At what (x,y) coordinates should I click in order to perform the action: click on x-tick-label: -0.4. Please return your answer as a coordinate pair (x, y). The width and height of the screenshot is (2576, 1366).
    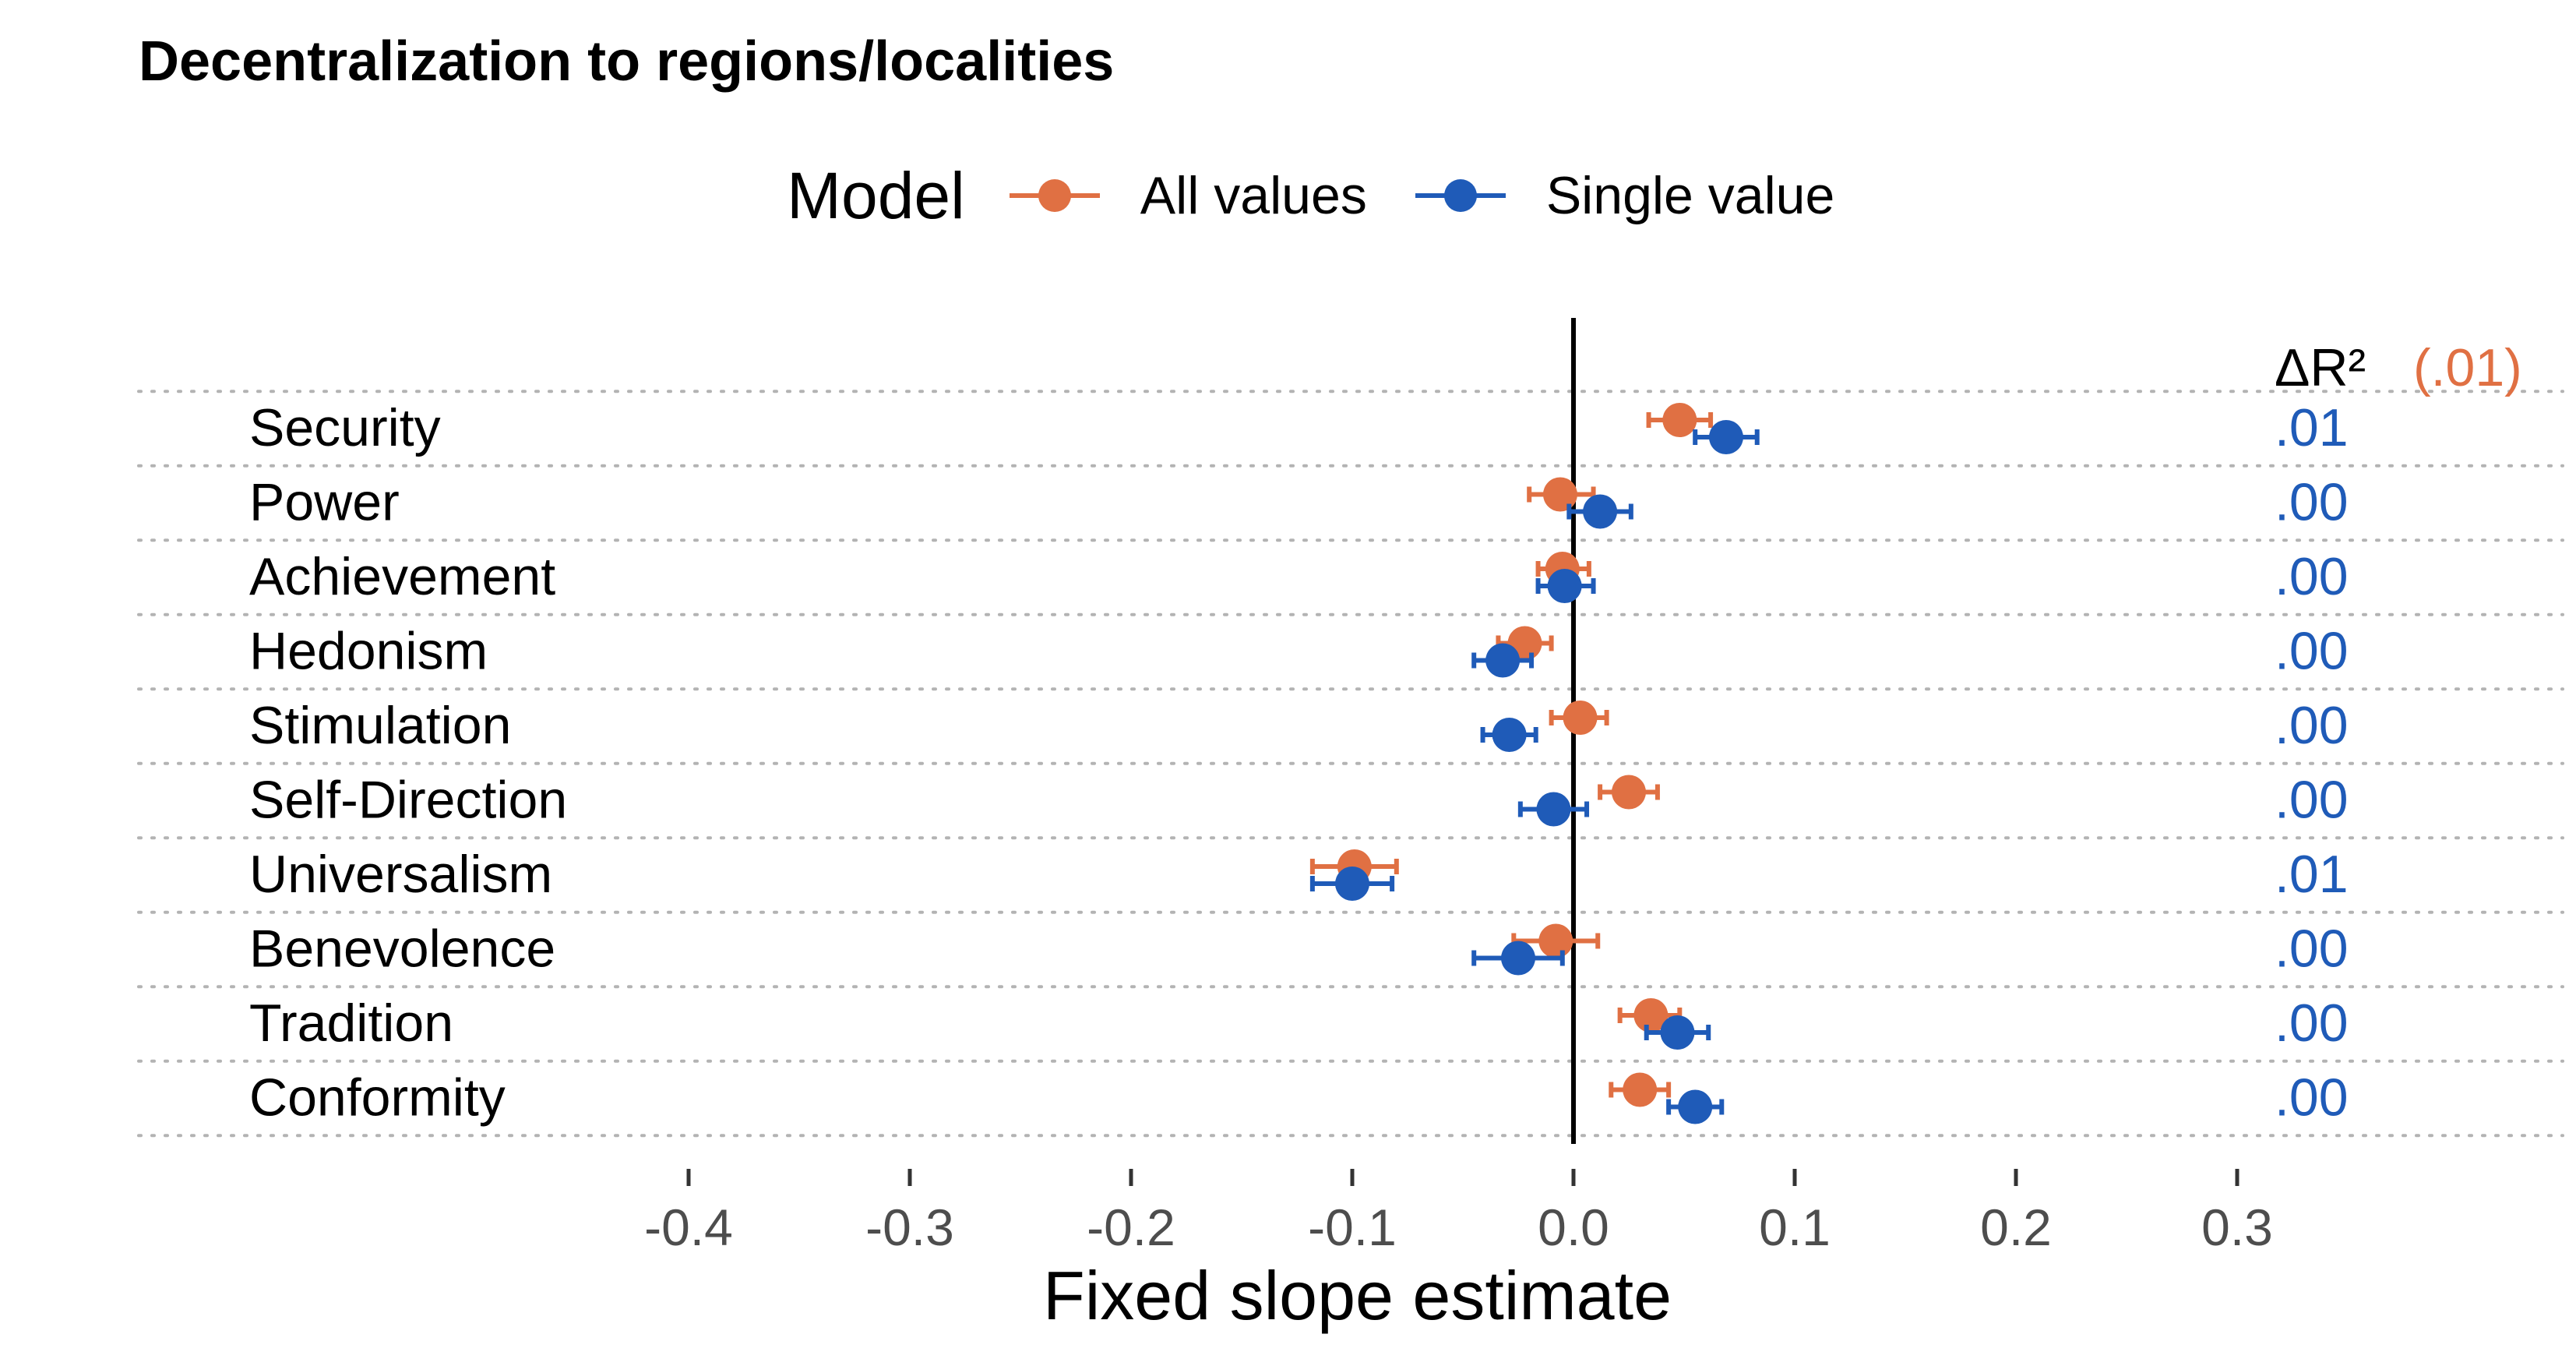
    Looking at the image, I should click on (688, 1227).